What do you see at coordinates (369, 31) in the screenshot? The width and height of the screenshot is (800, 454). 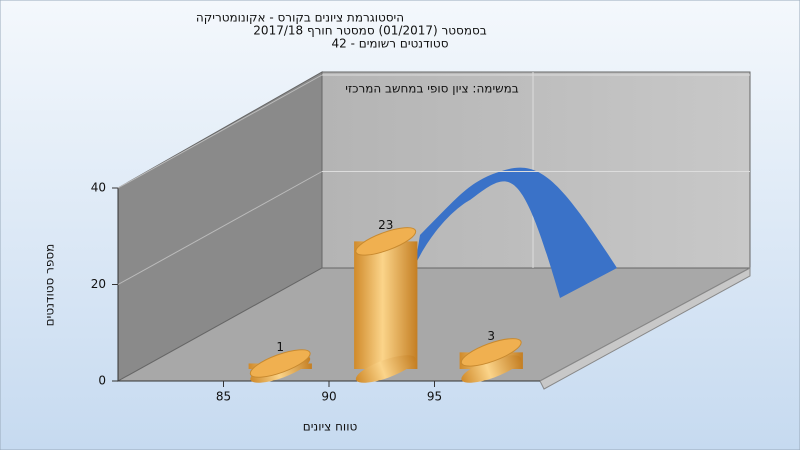 I see `chart-subtitle: בסמסטר (01/2017) סמסטר חורף 2017/18` at bounding box center [369, 31].